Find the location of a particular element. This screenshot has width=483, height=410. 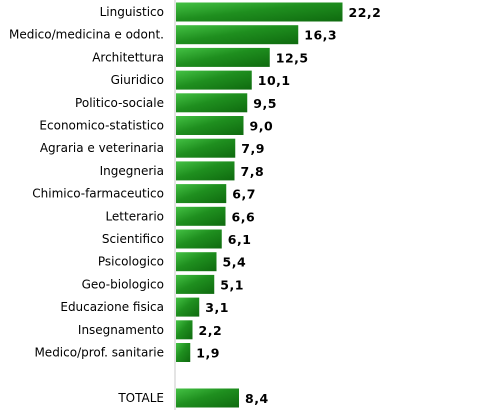

value-label: 5,1 is located at coordinates (232, 284).